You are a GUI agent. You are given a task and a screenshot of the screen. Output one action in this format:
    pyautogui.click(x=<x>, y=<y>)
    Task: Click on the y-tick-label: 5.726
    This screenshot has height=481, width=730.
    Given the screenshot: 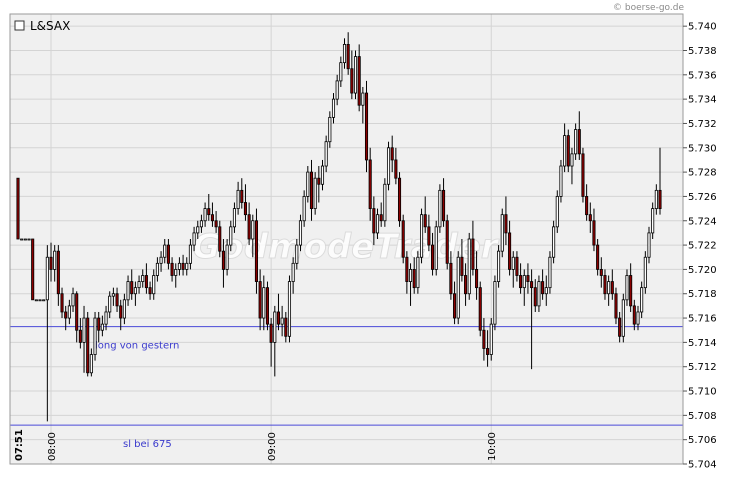 What is the action you would take?
    pyautogui.click(x=702, y=197)
    